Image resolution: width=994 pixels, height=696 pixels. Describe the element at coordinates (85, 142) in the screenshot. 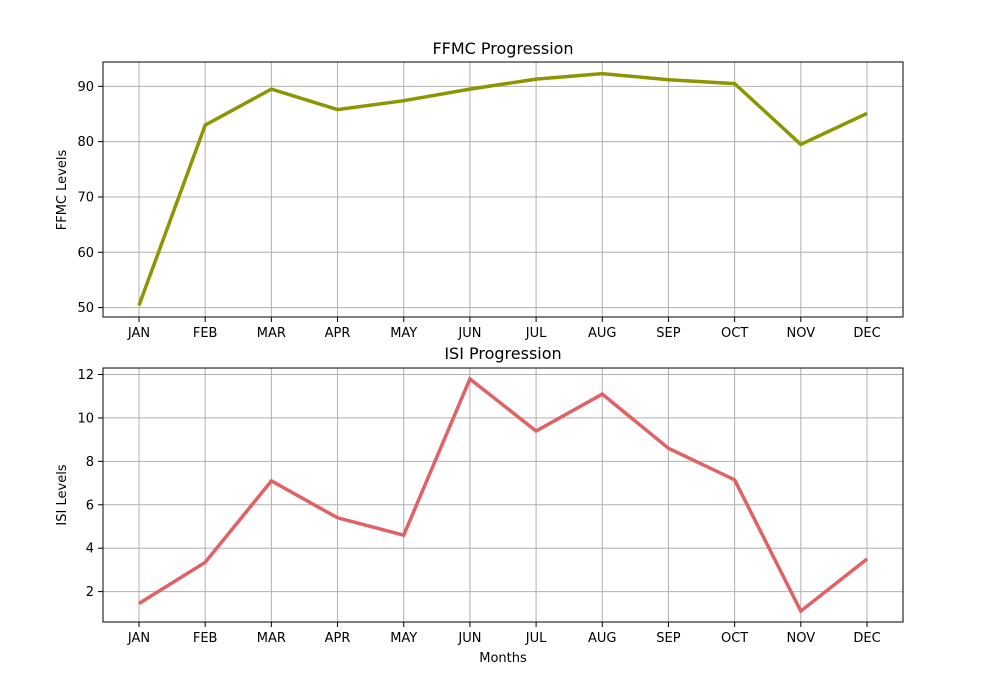

I see `y-tick-label: 80` at that location.